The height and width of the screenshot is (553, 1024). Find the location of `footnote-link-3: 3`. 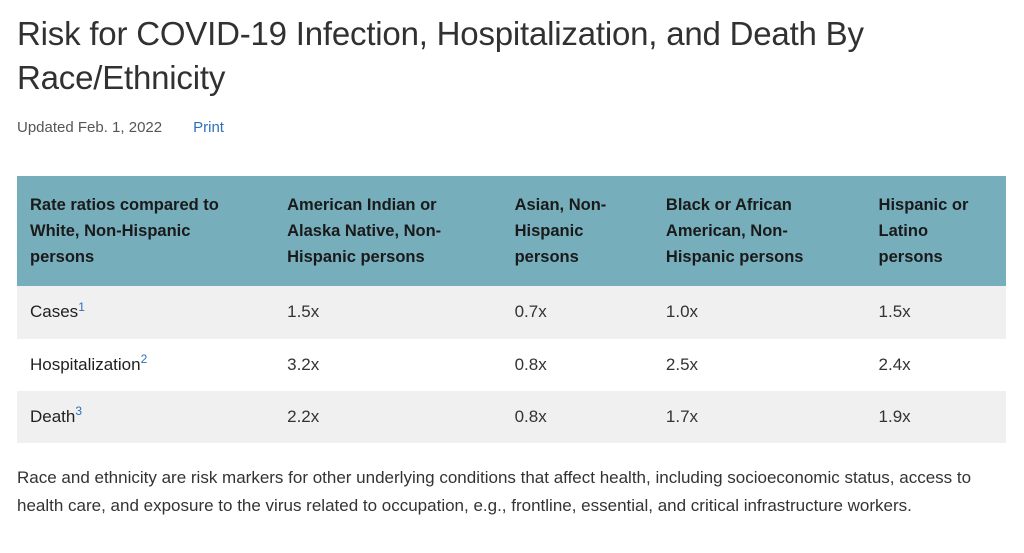

footnote-link-3: 3 is located at coordinates (79, 411).